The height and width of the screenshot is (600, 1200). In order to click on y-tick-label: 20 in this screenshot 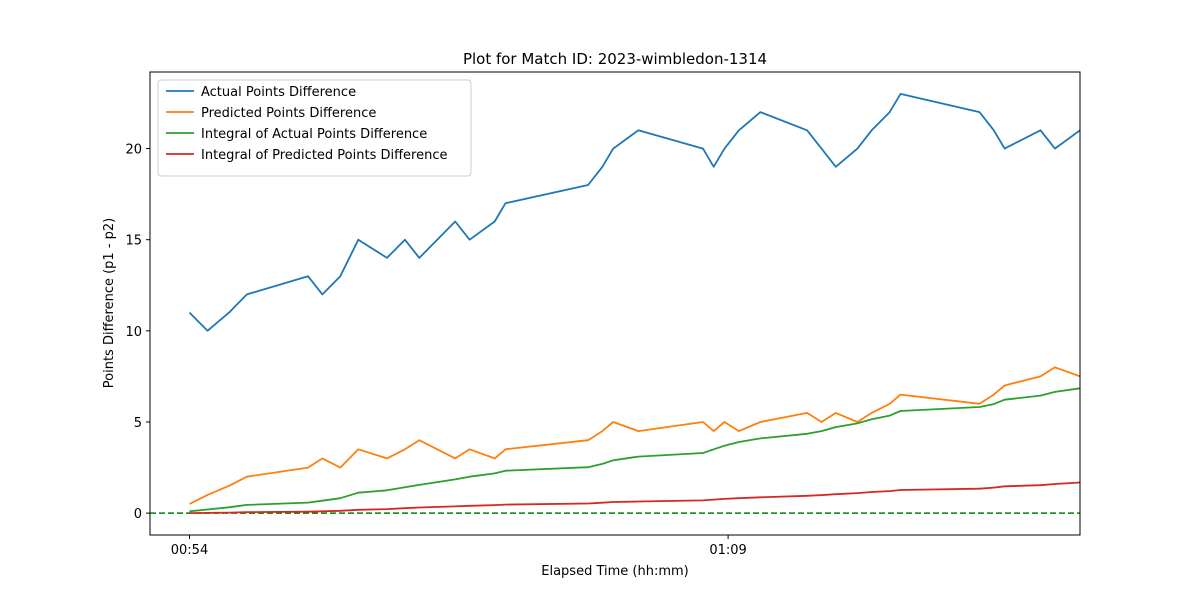, I will do `click(133, 150)`.